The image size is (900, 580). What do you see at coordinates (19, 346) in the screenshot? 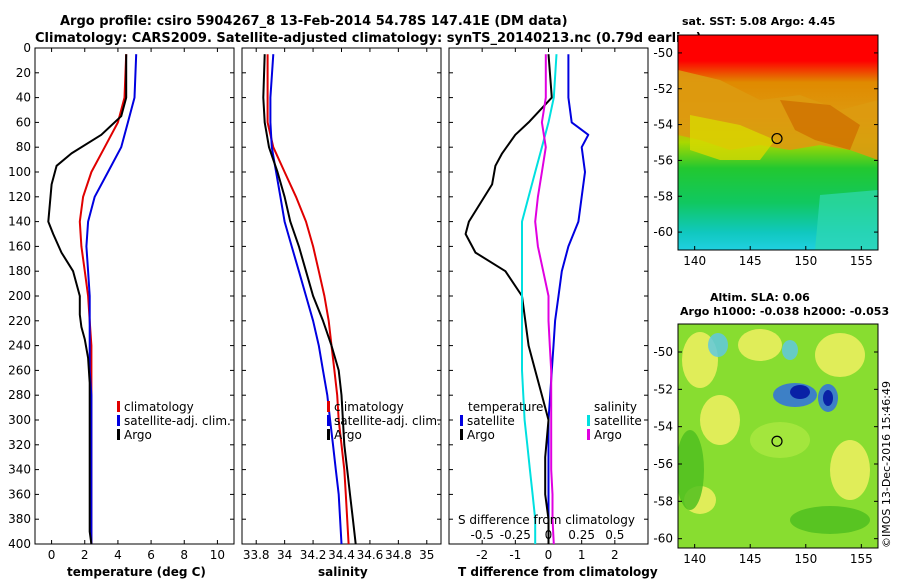
I see `ytick-label: 240` at bounding box center [19, 346].